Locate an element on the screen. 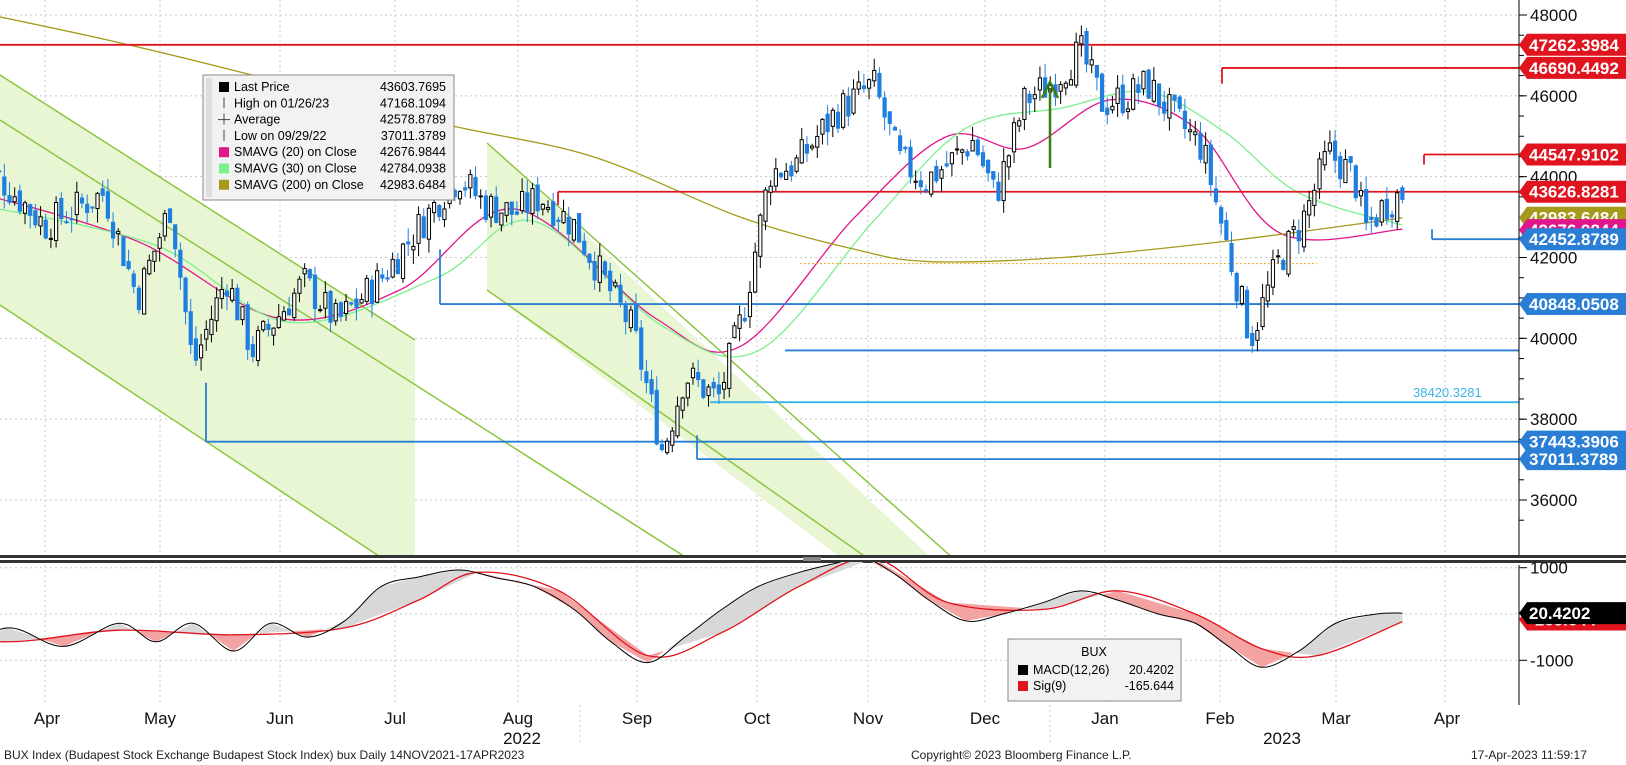 The height and width of the screenshot is (765, 1626). axis-tick-label: 36000 is located at coordinates (1553, 500).